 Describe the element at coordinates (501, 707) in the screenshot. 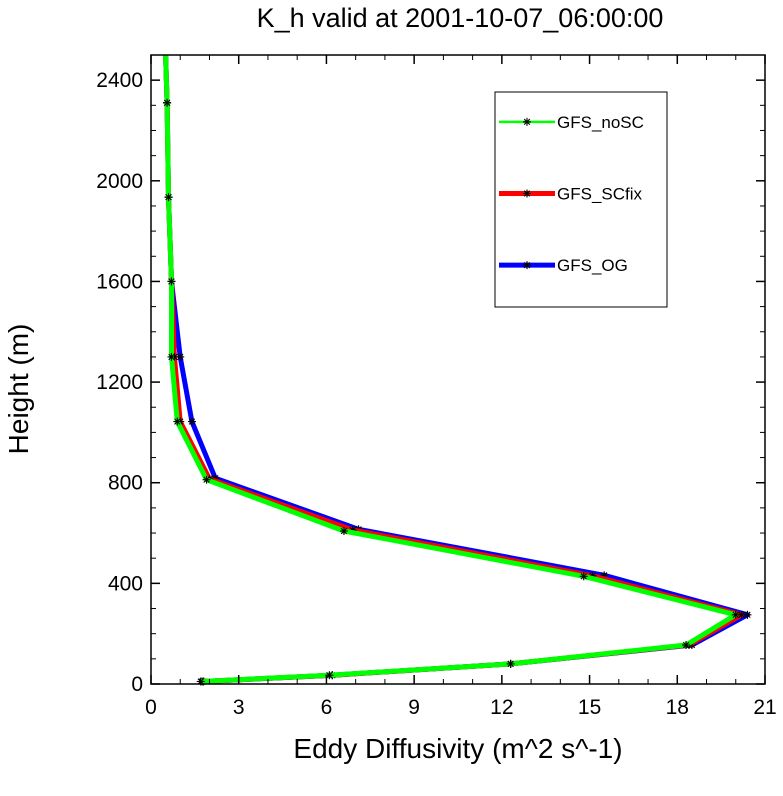

I see `x-tick-label: 12` at that location.